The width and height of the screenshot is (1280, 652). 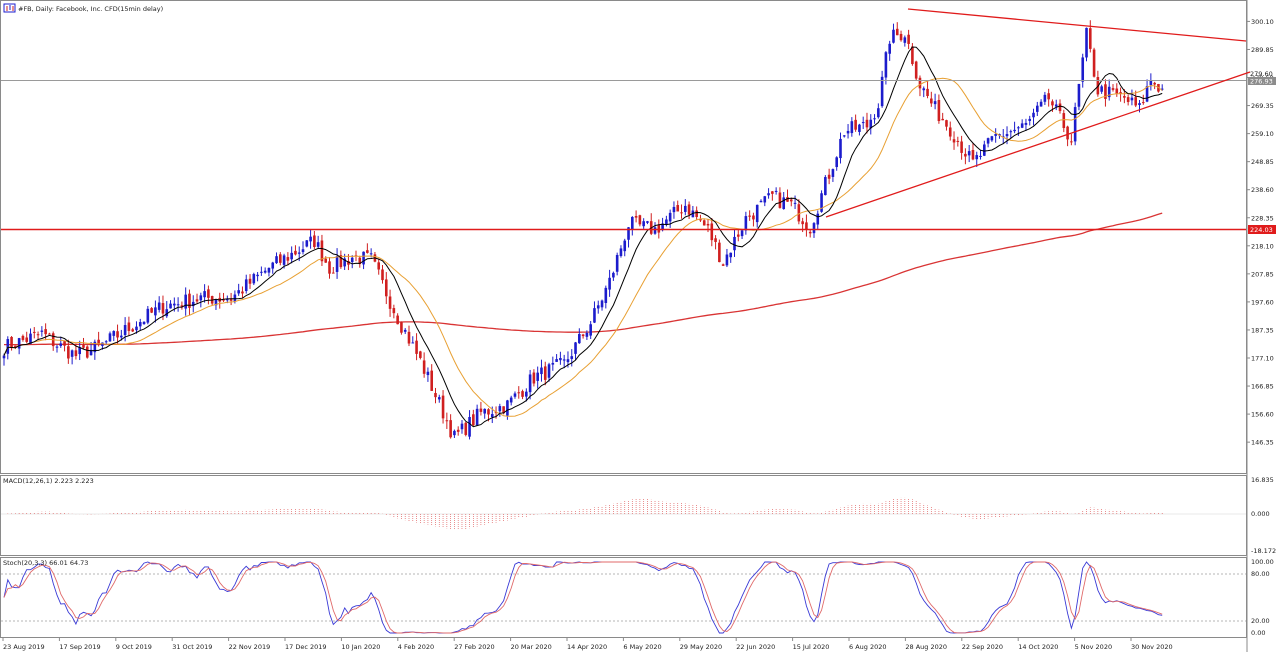 I want to click on price-tick-label: 187.35, so click(x=1262, y=330).